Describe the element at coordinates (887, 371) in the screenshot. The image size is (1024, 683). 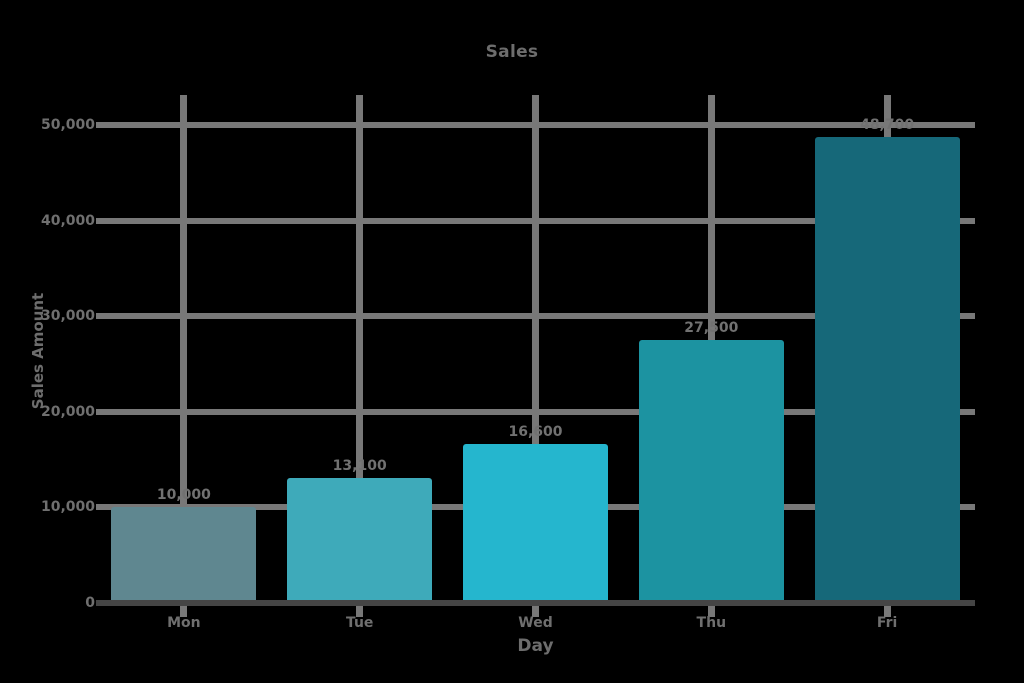
I see `bar-fri` at that location.